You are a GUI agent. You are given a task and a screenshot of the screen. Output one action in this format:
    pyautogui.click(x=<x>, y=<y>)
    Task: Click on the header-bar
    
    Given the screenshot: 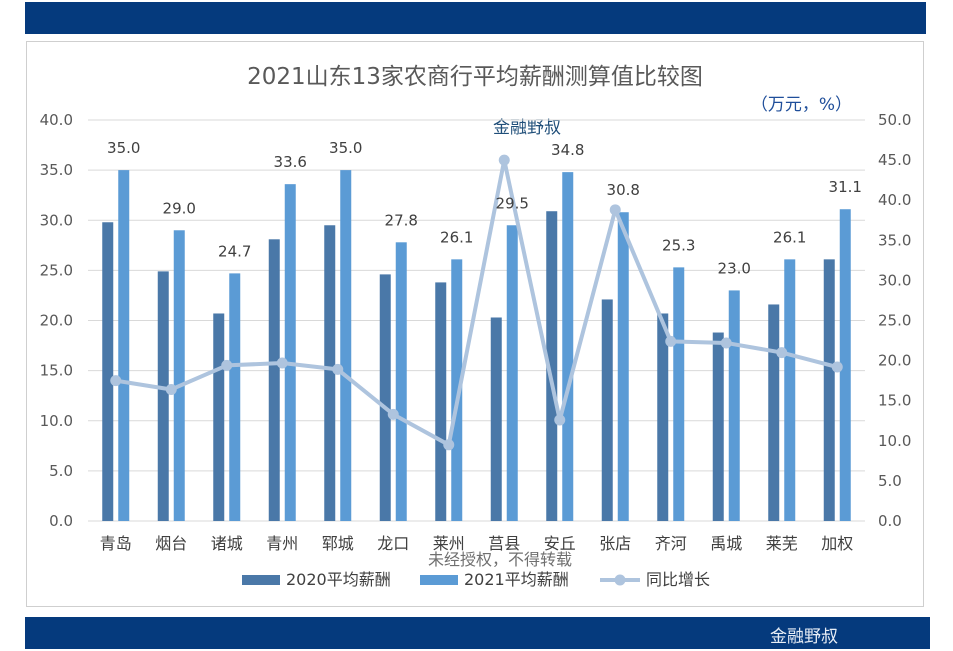 What is the action you would take?
    pyautogui.click(x=475, y=18)
    